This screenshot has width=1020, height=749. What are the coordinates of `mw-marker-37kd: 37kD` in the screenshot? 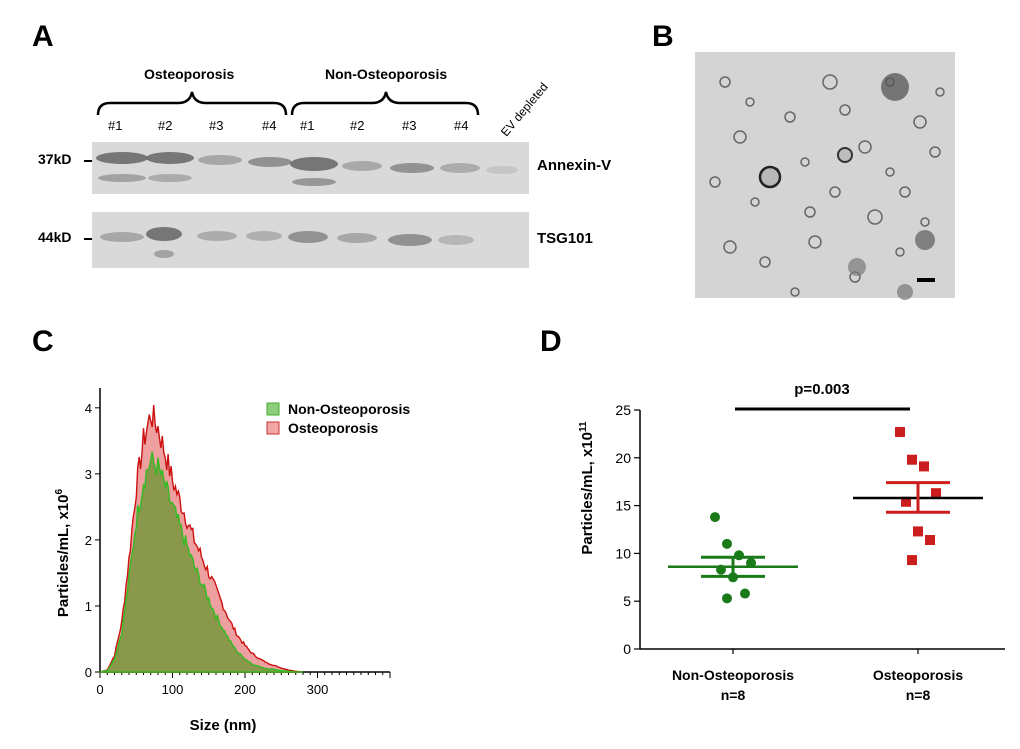 It's located at (55, 159).